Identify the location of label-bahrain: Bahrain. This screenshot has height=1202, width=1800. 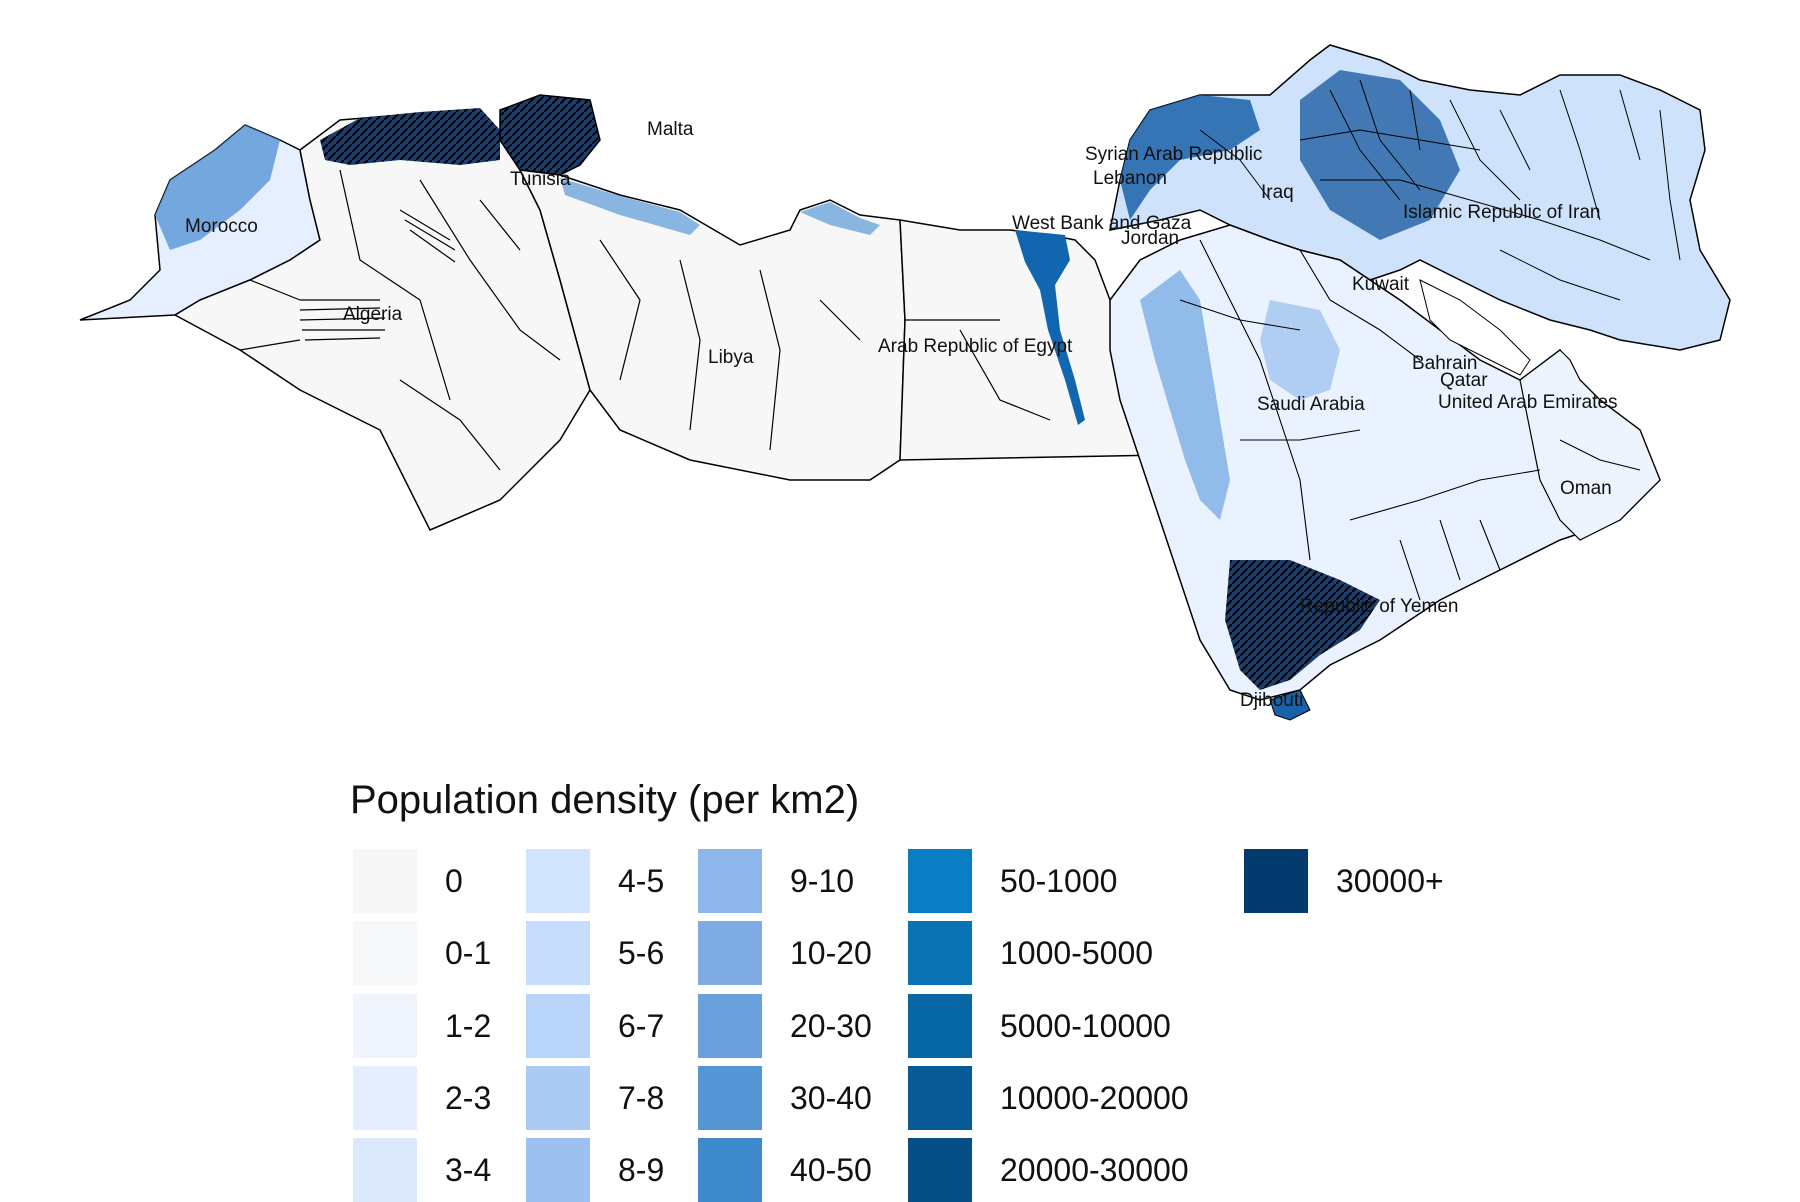
(1445, 363).